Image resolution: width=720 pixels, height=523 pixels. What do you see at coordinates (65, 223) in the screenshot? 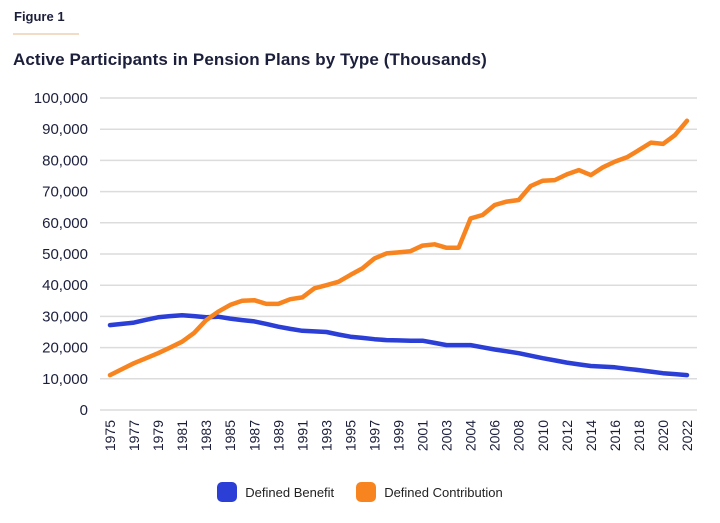
I see `y-tick-label: 60,000` at bounding box center [65, 223].